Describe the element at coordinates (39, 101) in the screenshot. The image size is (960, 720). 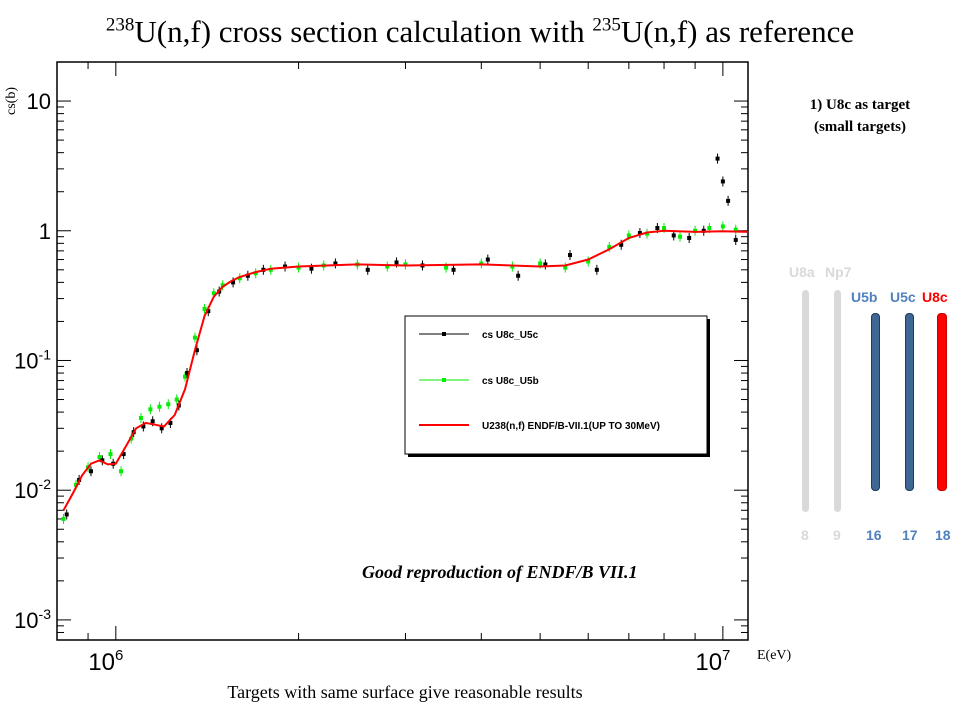
I see `y-tick-label: 10` at that location.